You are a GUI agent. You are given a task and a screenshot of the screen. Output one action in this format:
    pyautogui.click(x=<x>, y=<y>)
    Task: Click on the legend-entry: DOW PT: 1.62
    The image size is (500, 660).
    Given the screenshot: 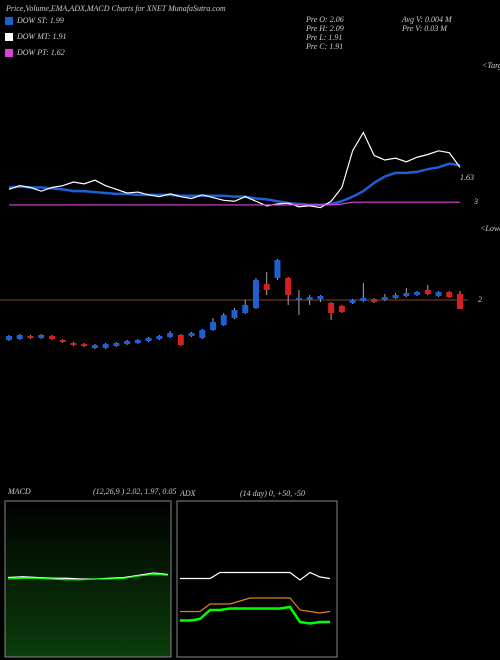 What is the action you would take?
    pyautogui.click(x=40, y=52)
    